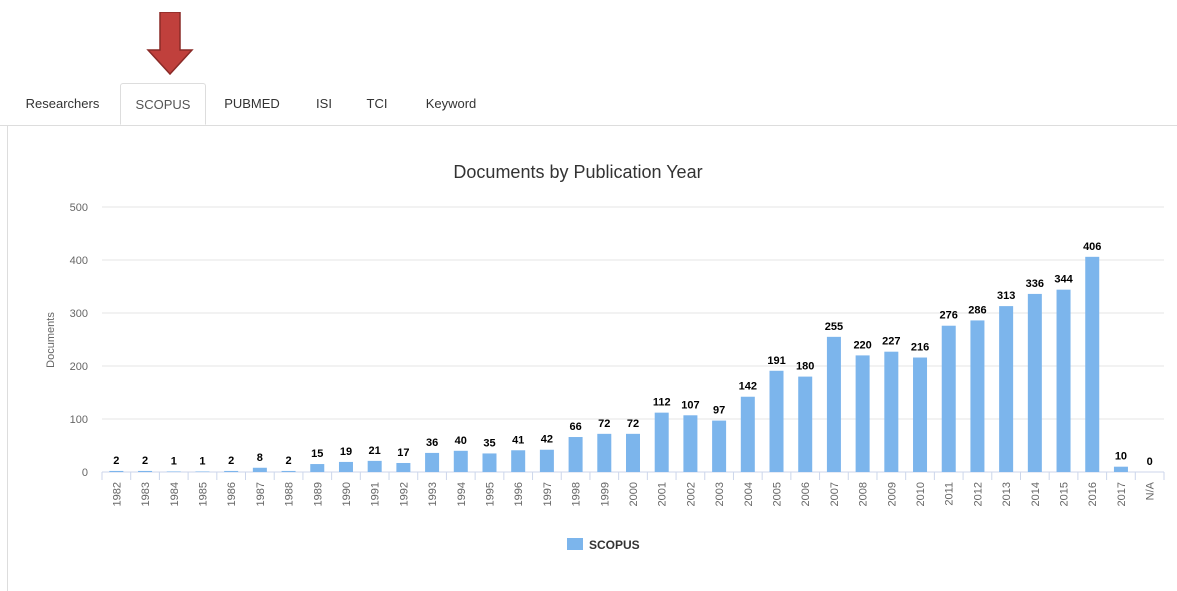 The image size is (1177, 591). What do you see at coordinates (146, 494) in the screenshot?
I see `x-tick-label: 1983` at bounding box center [146, 494].